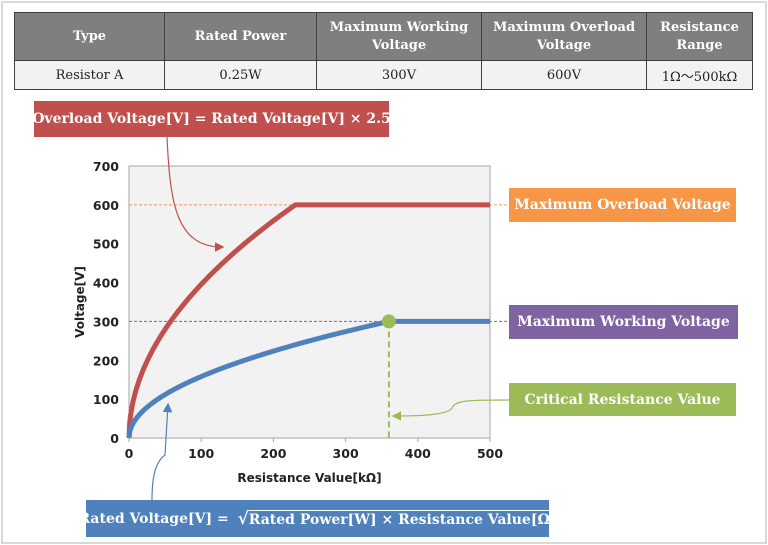 The image size is (768, 545). I want to click on header-max-overload: Maximum Overload Voltage, so click(564, 36).